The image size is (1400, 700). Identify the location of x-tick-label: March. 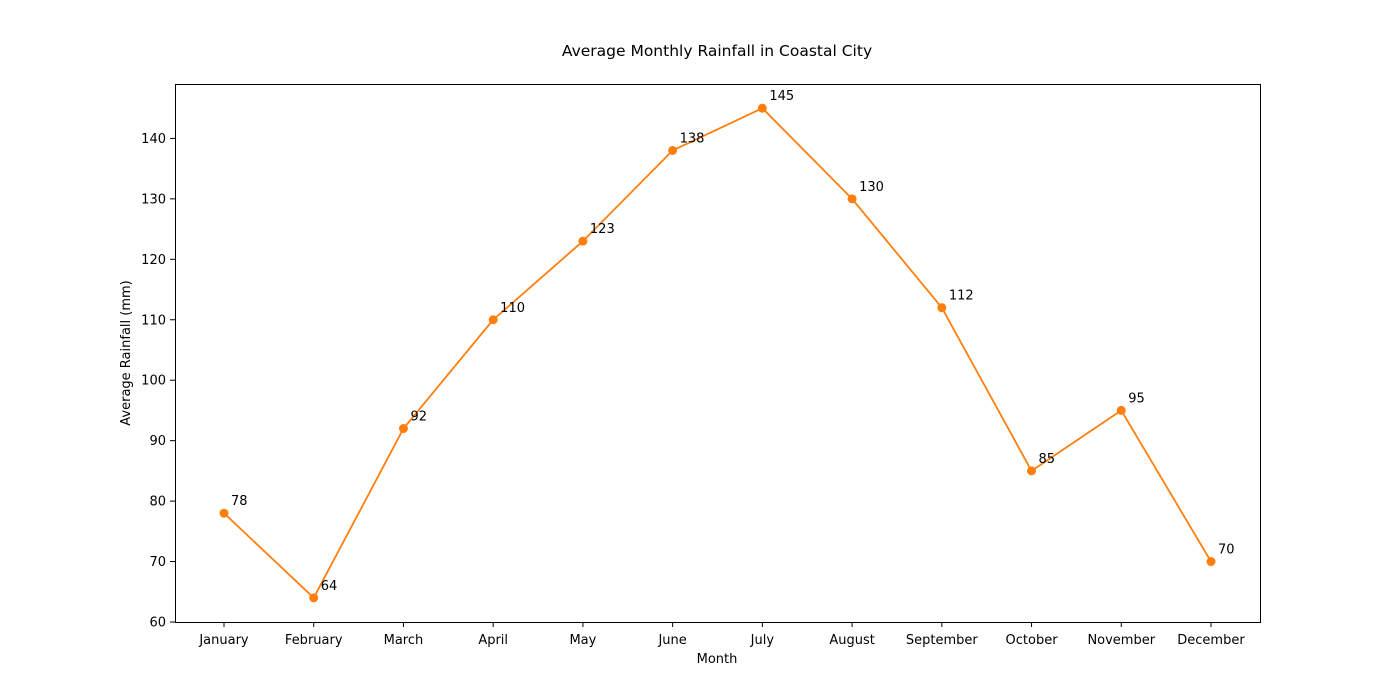
(404, 640).